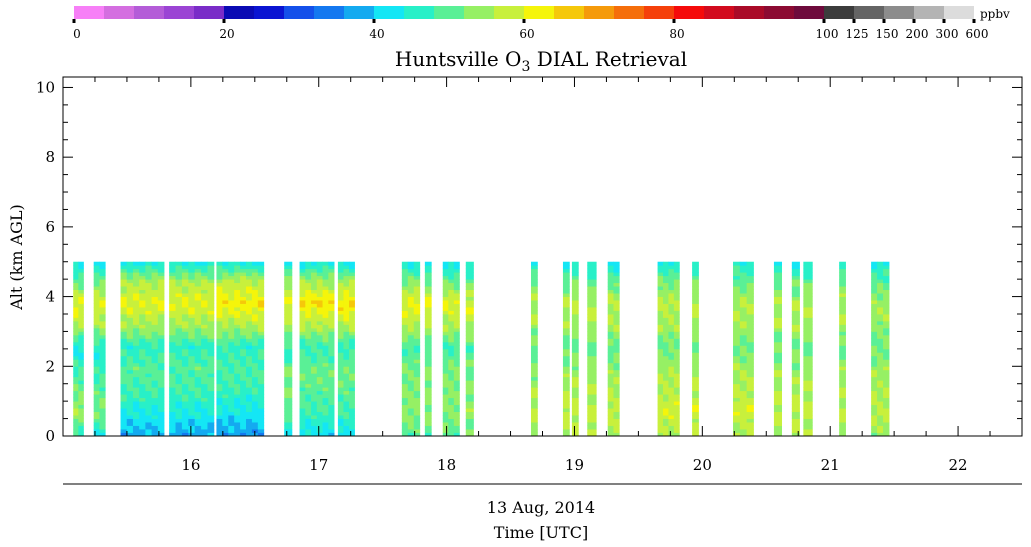 The width and height of the screenshot is (1031, 547). Describe the element at coordinates (827, 34) in the screenshot. I see `colorbar-tick-label: 100` at that location.